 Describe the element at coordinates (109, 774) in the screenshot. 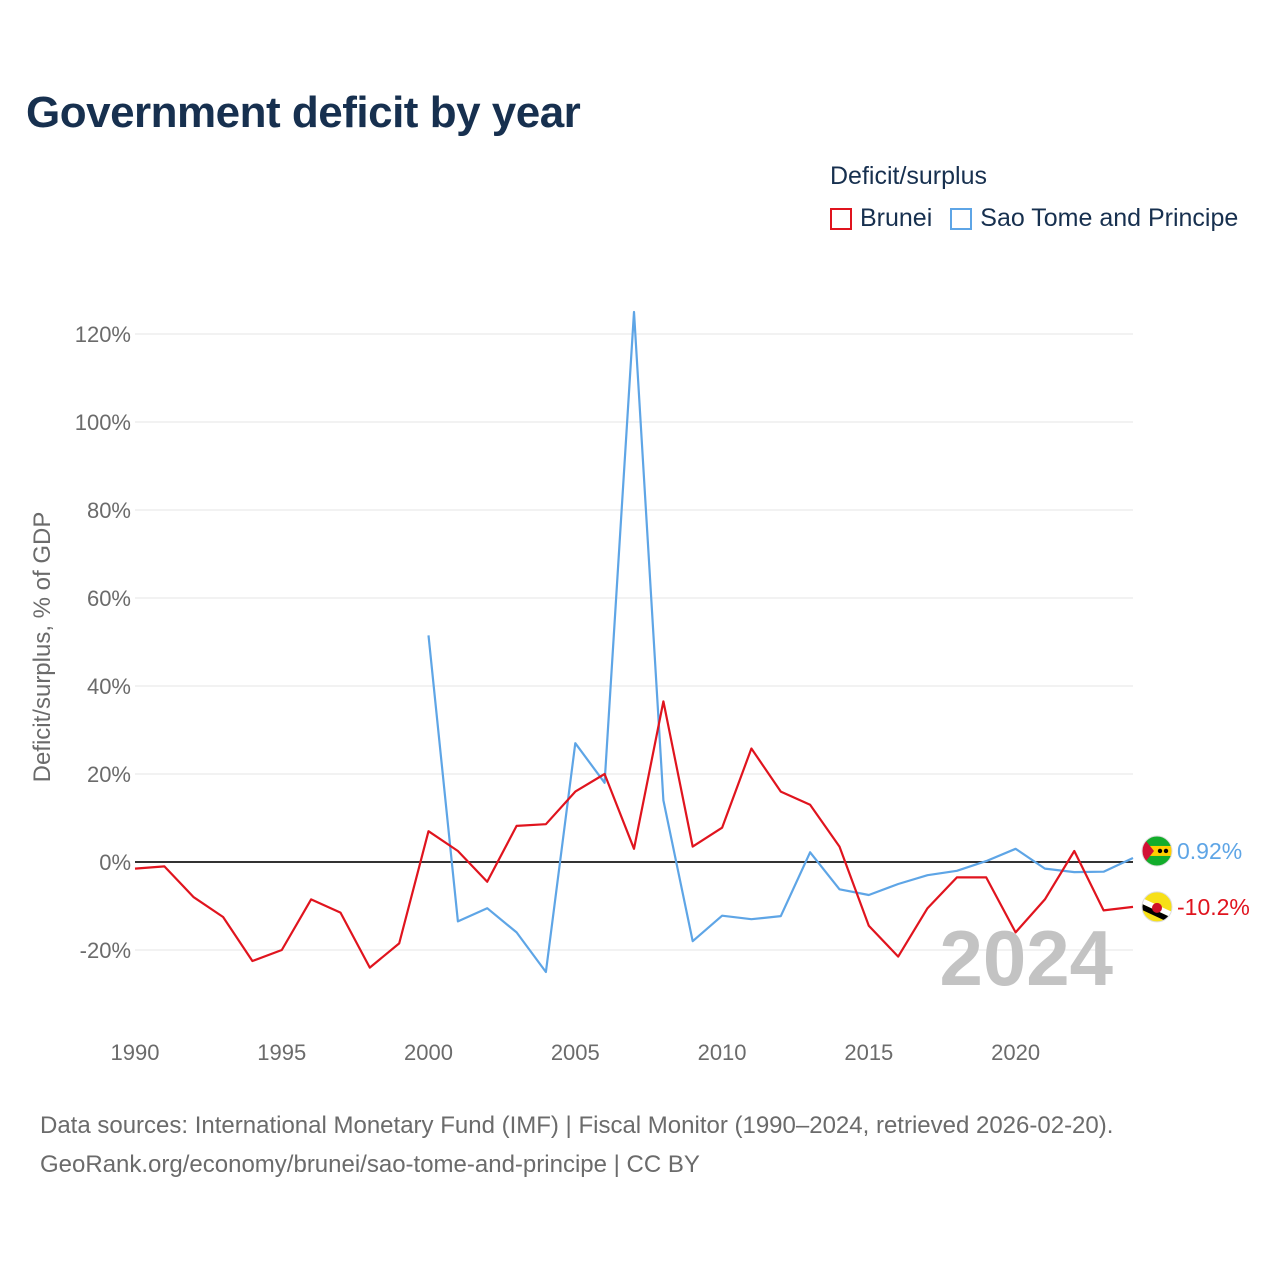

I see `y-tick-label: 20%` at that location.